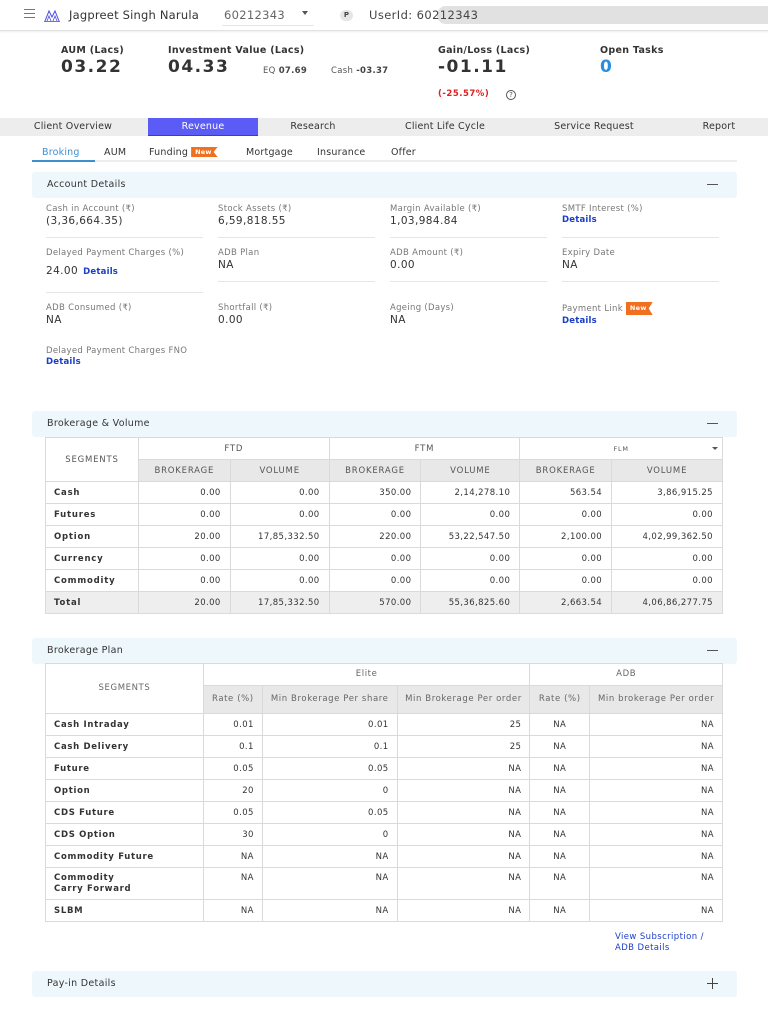 This screenshot has width=768, height=1024. I want to click on tab-client-overview: Client Overview, so click(73, 126).